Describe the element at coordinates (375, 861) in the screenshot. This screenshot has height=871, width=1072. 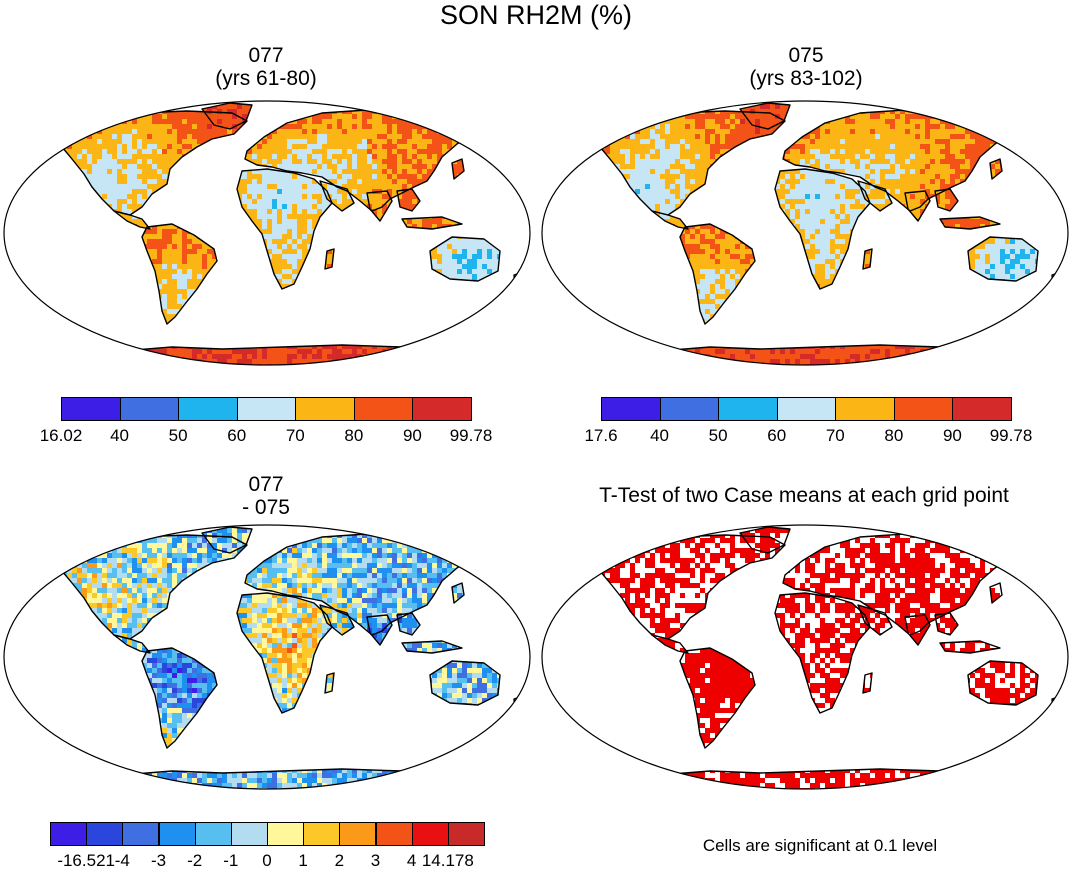
I see `colorbar-label: 3` at that location.